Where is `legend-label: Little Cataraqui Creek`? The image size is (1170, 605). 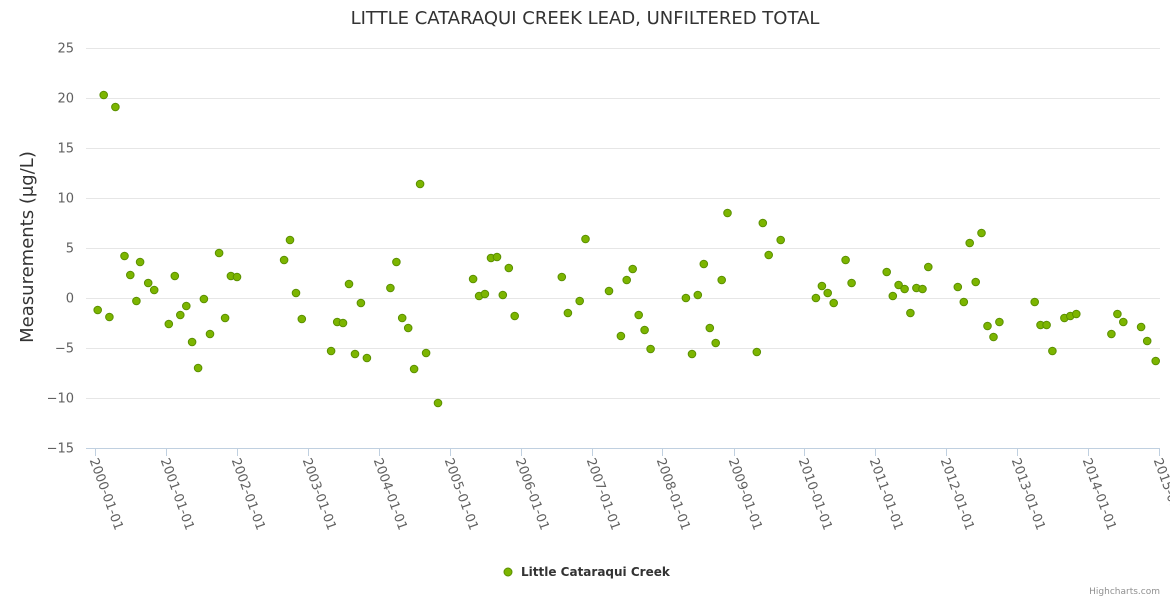
legend-label: Little Cataraqui Creek is located at coordinates (596, 572).